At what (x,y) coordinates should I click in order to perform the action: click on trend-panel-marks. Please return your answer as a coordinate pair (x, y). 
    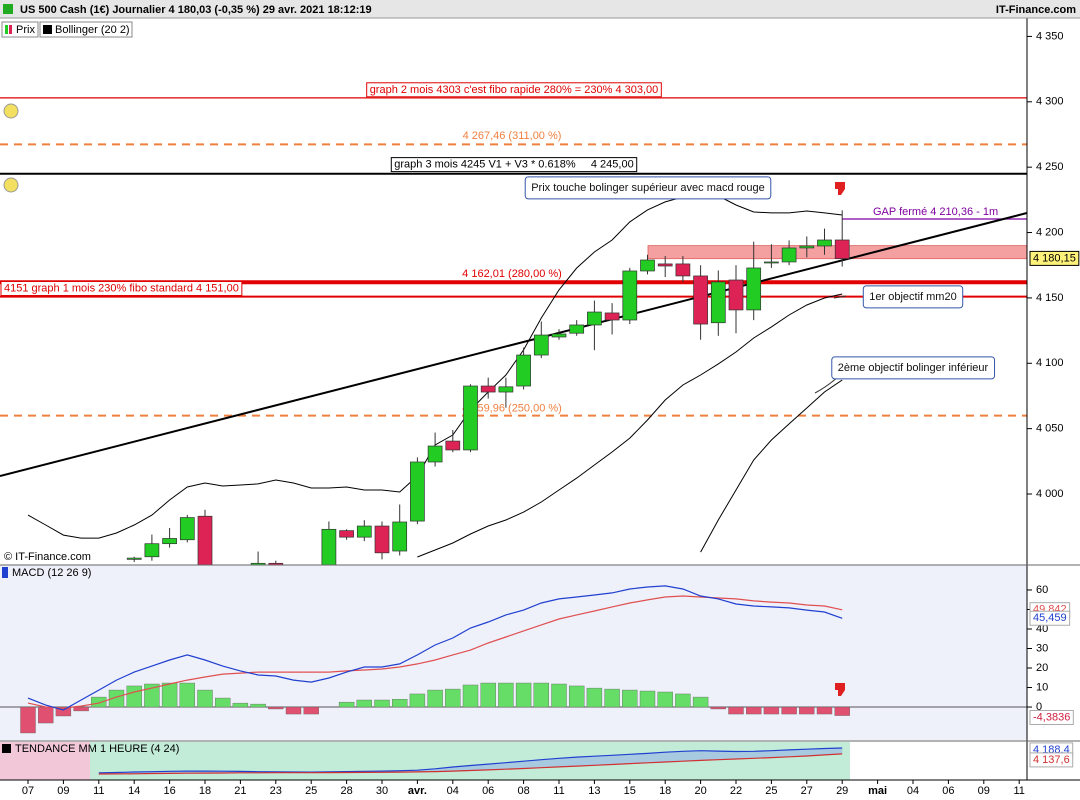
    Looking at the image, I should click on (470, 761).